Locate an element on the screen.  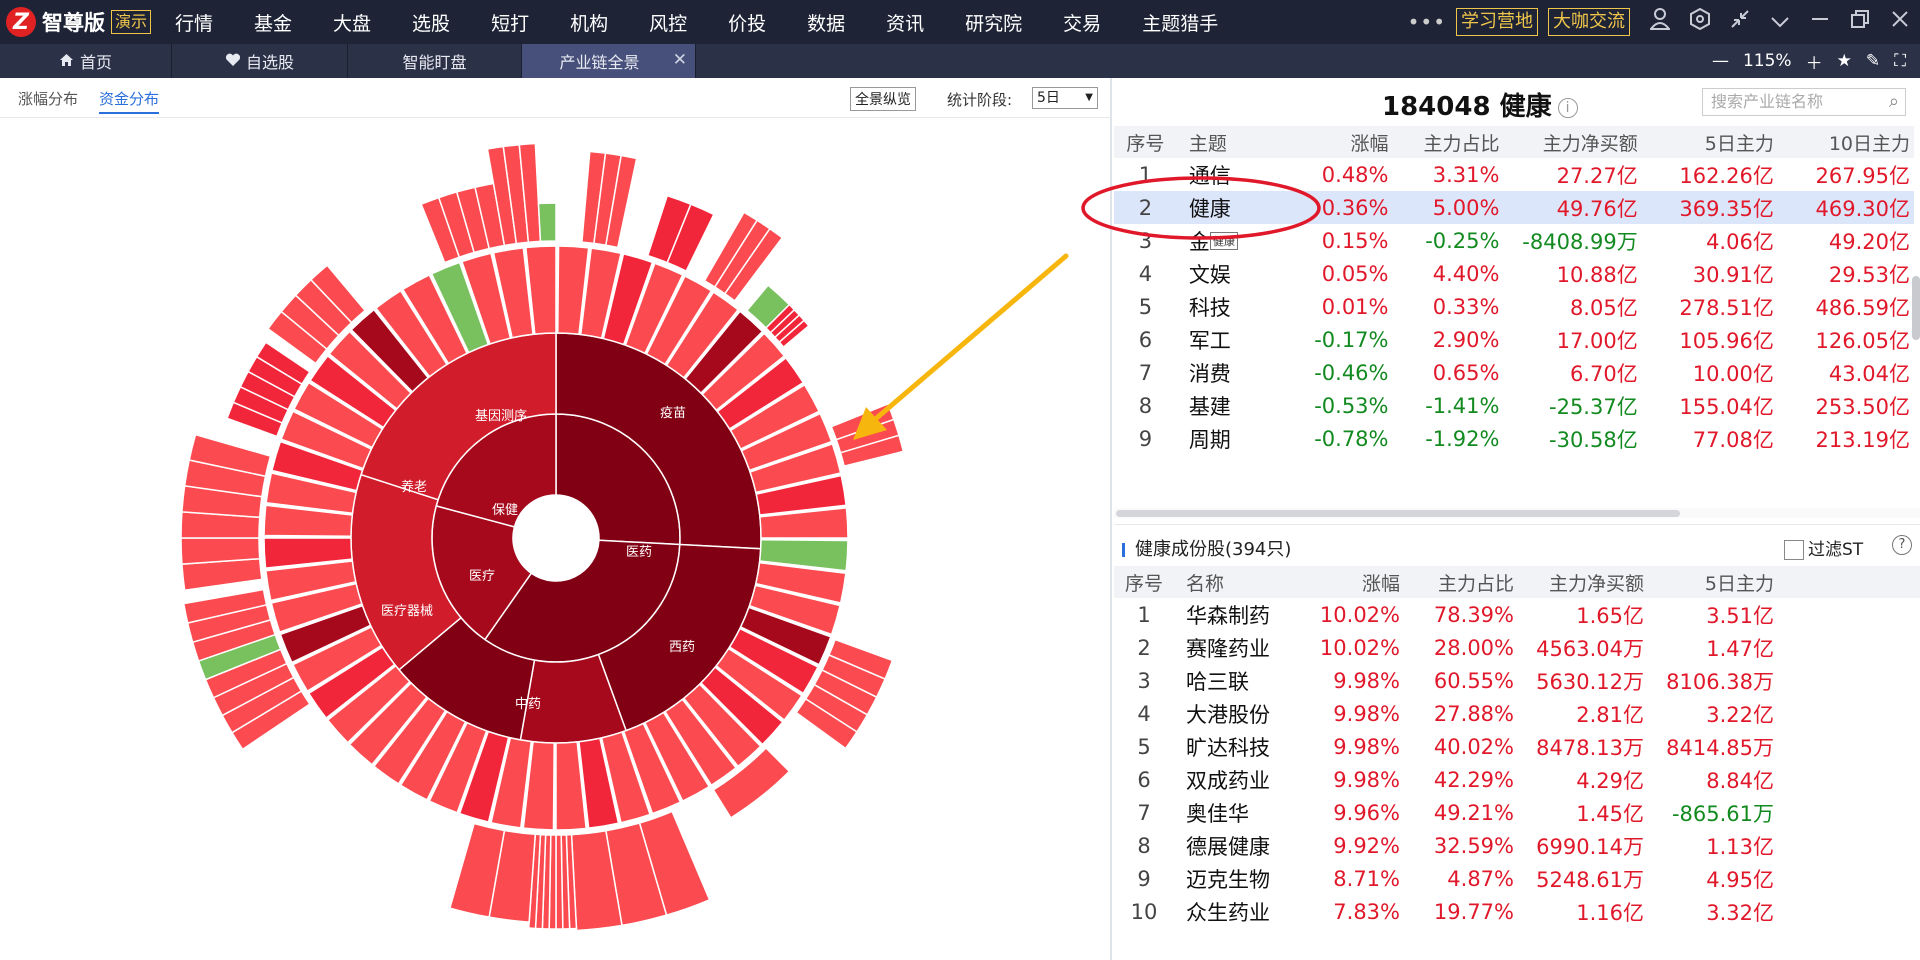
menu-item-stock-picker: 选股 is located at coordinates (431, 23).